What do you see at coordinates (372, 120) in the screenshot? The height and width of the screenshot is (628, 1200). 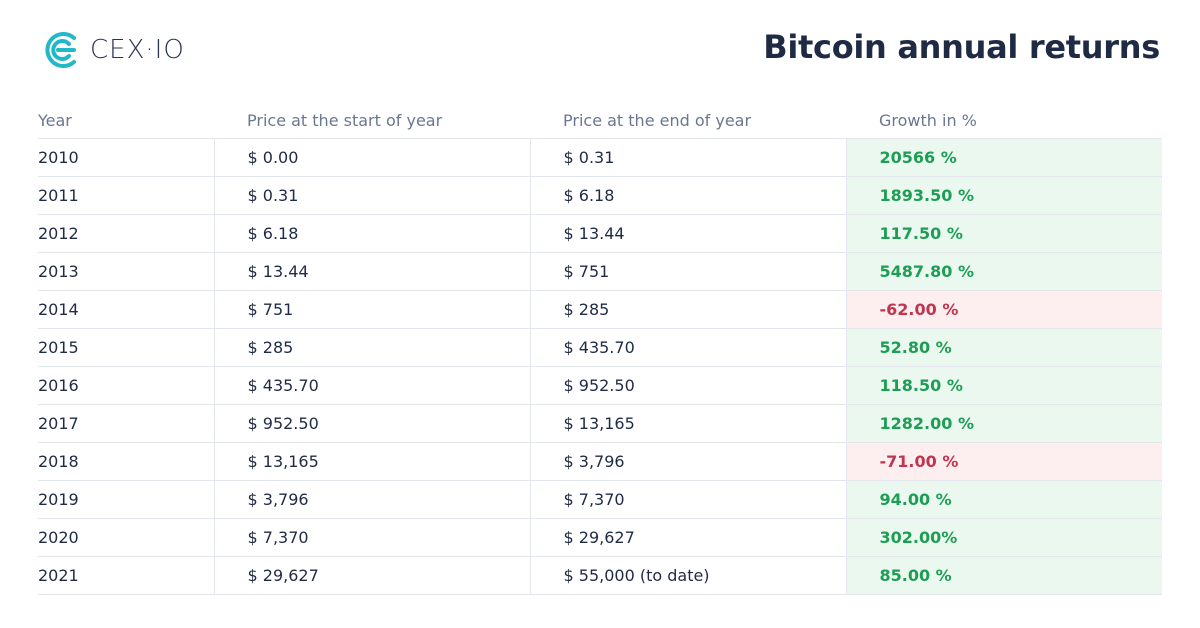 I see `column-header-start-price: Price at the start of year` at bounding box center [372, 120].